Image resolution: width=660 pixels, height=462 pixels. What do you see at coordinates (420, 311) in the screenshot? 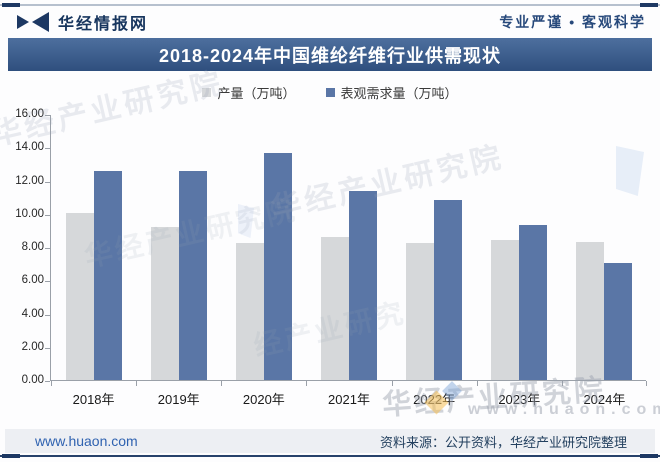
I see `bar-production-2022年` at bounding box center [420, 311].